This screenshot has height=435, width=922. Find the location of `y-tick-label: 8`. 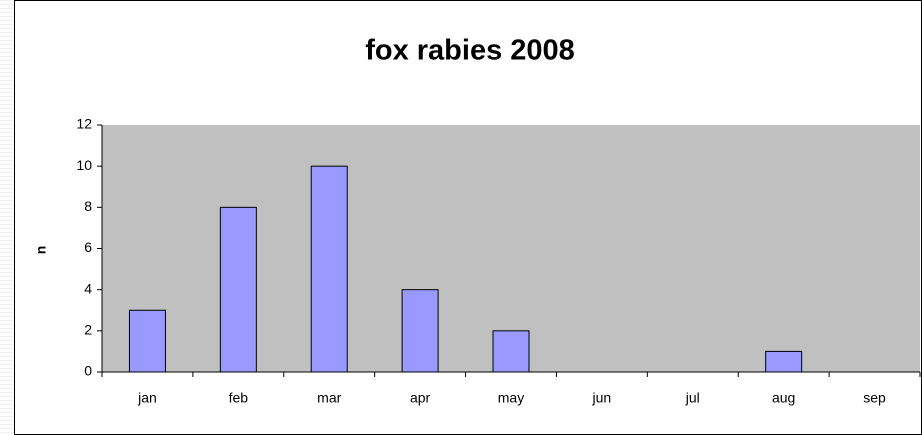

y-tick-label: 8 is located at coordinates (88, 206).